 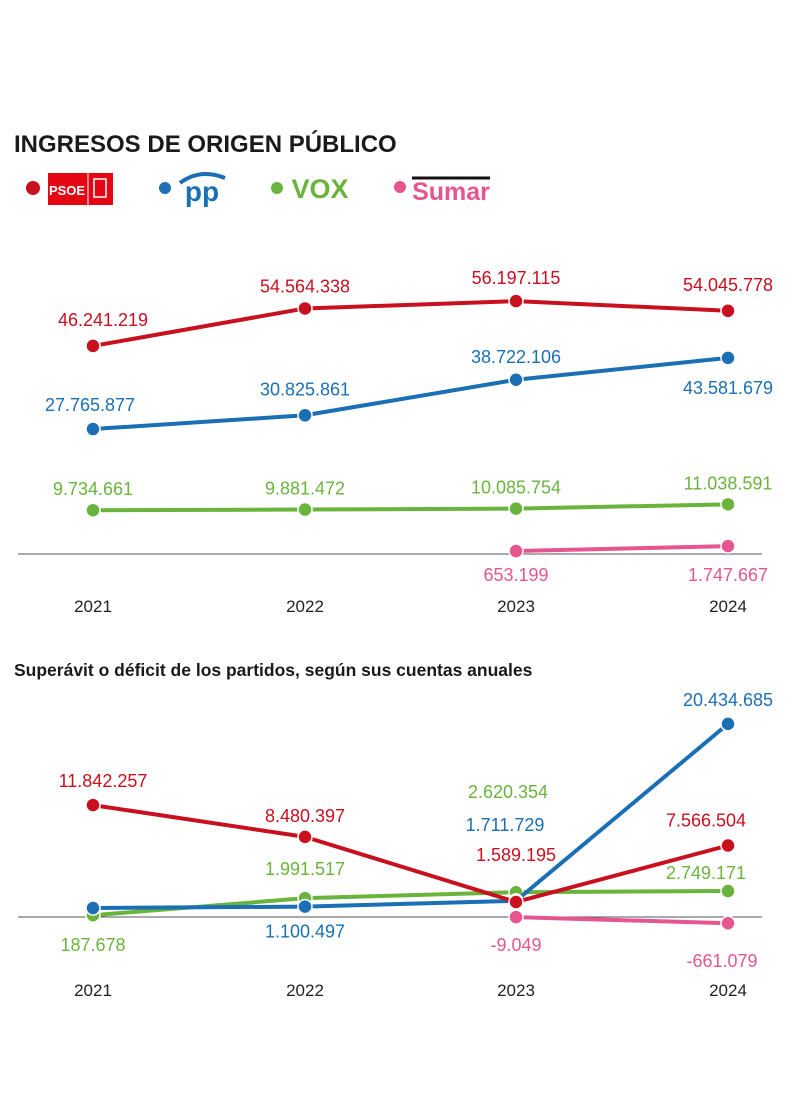 I want to click on legend-psoe: PSOE, so click(x=69, y=189).